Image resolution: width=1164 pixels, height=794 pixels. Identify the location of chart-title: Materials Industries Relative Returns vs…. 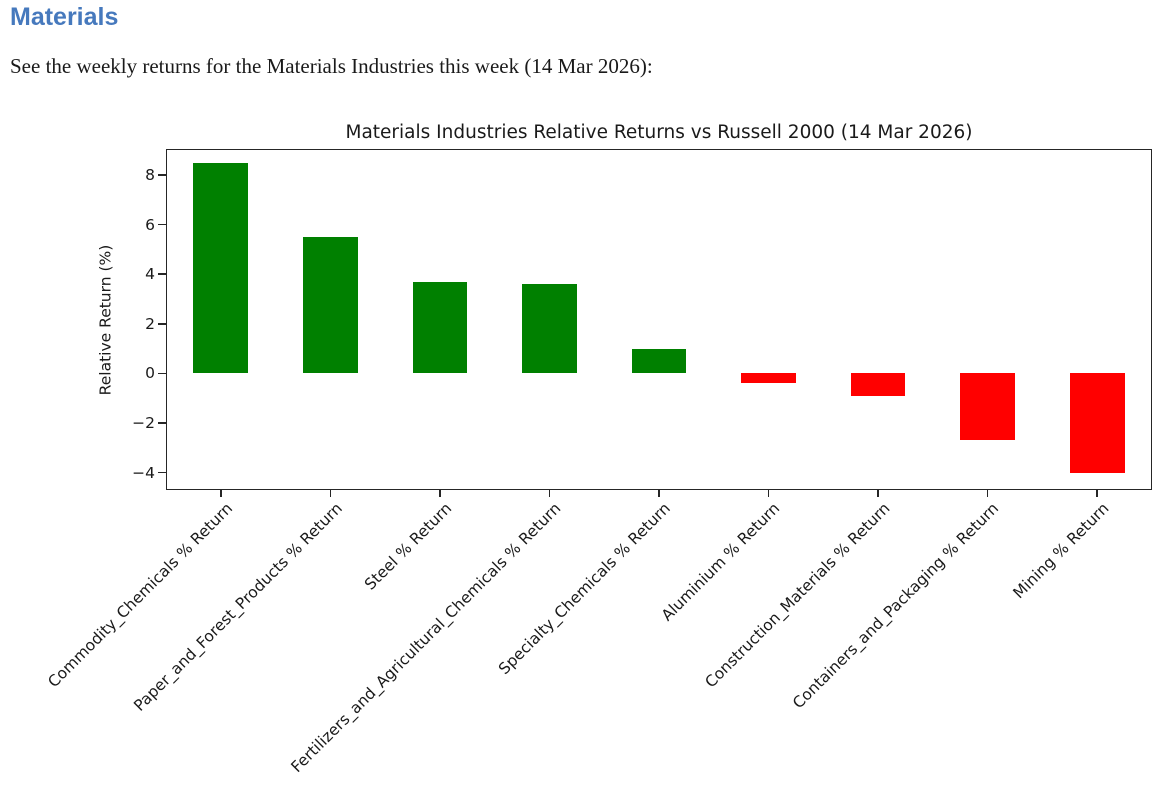
(659, 132).